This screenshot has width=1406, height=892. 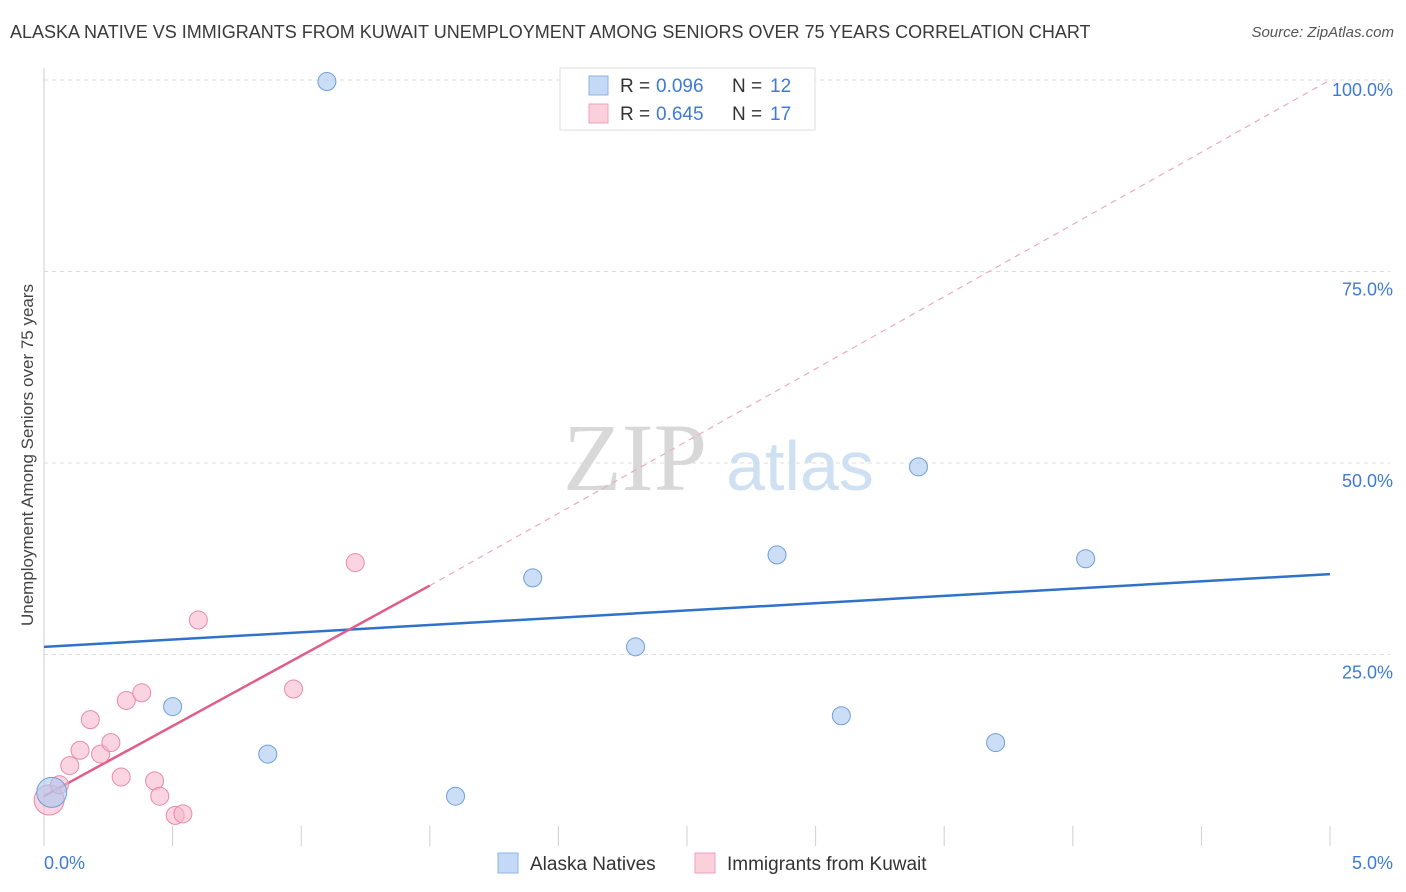 I want to click on kuwait-n-value: 17, so click(x=780, y=114).